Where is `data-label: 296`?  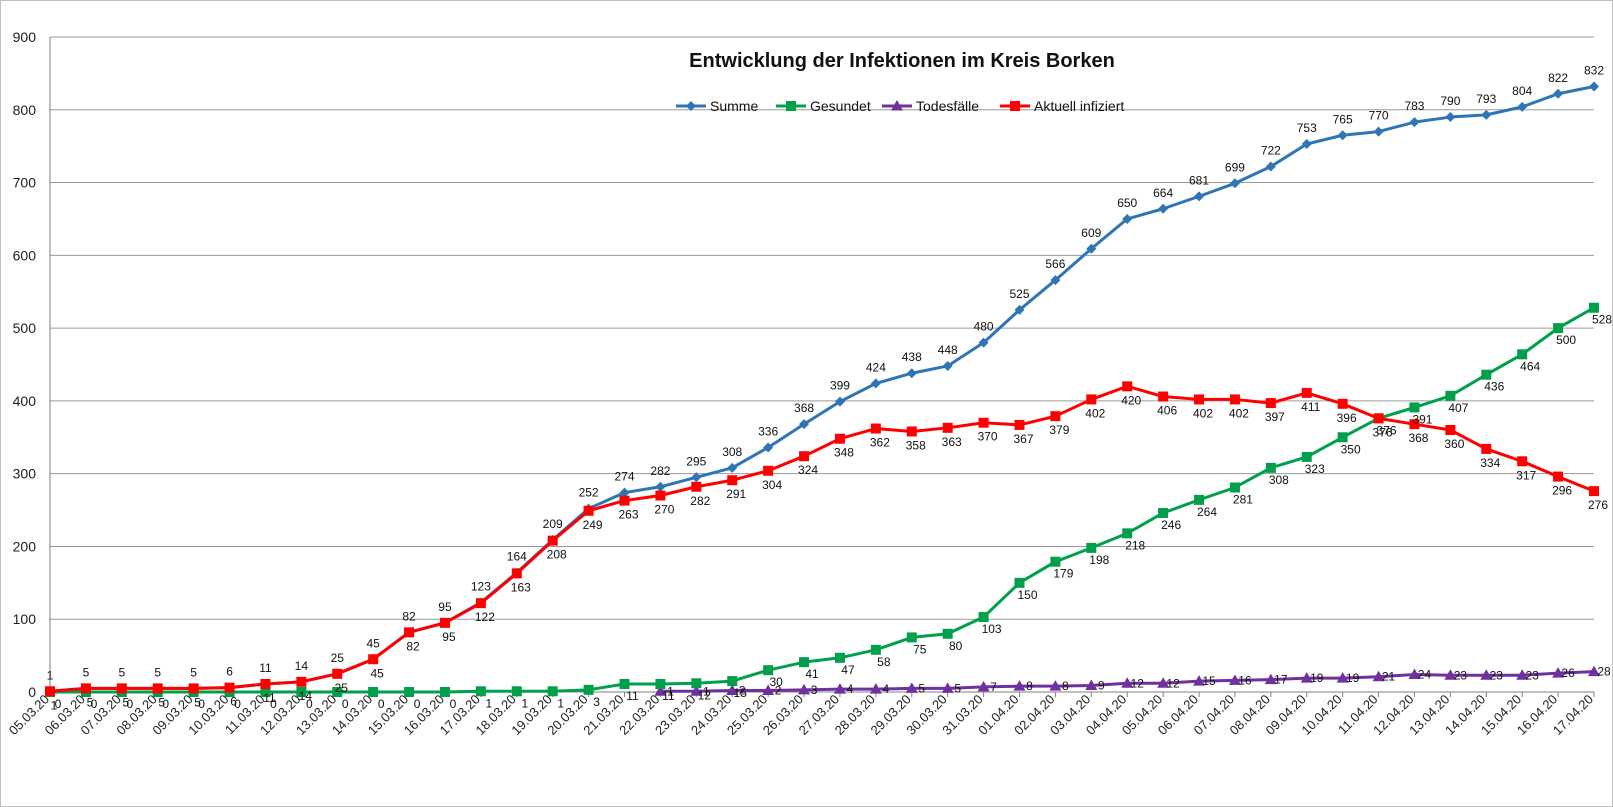 data-label: 296 is located at coordinates (1562, 491).